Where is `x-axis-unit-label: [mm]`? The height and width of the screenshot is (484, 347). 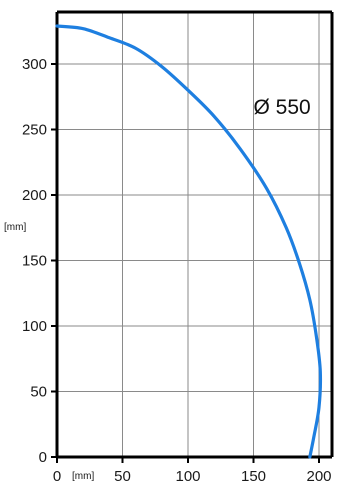
x-axis-unit-label: [mm] is located at coordinates (83, 476).